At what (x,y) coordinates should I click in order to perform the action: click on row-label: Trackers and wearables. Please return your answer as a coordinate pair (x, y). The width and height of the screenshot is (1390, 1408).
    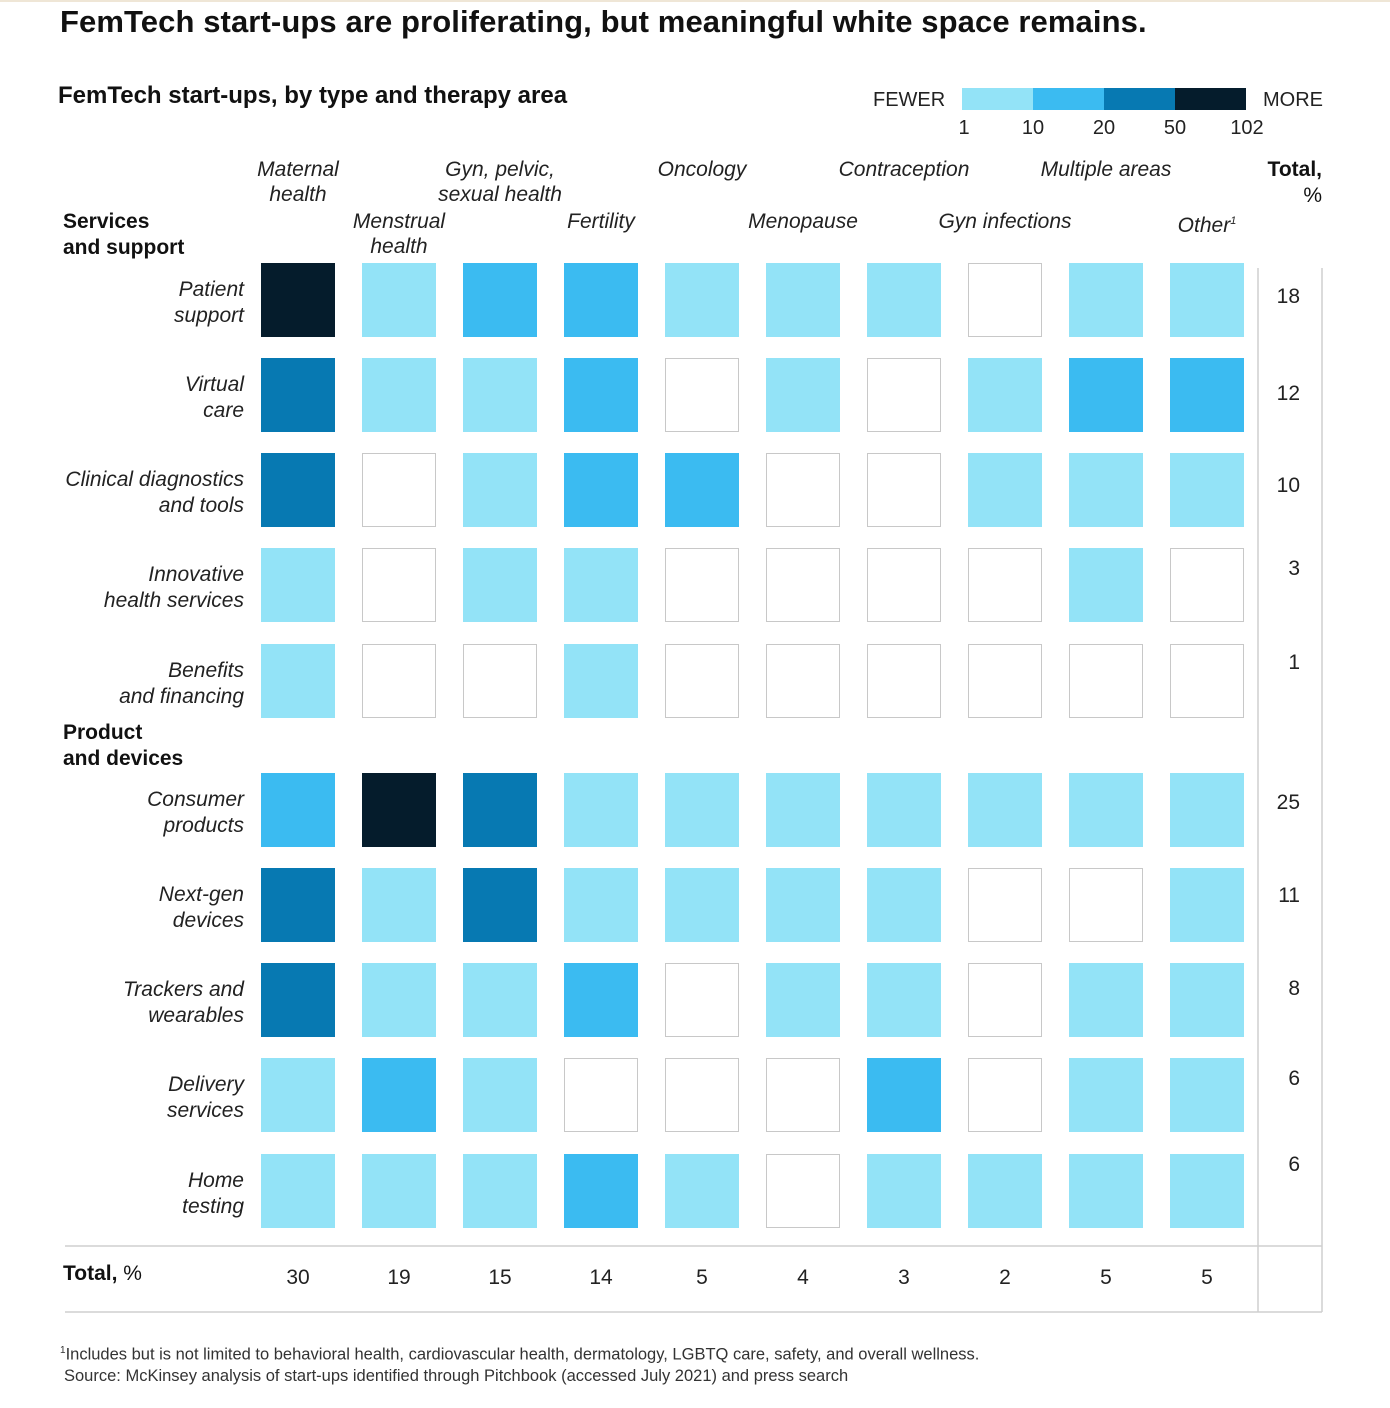
    Looking at the image, I should click on (137, 1003).